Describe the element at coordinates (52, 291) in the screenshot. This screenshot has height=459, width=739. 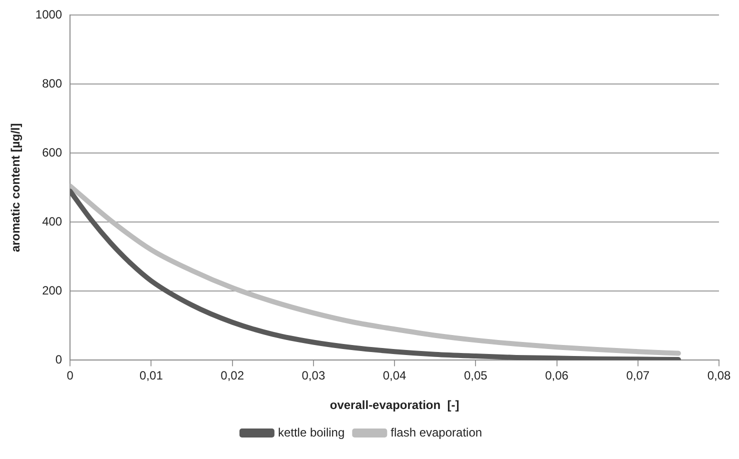
I see `y-tick-label: 200` at that location.